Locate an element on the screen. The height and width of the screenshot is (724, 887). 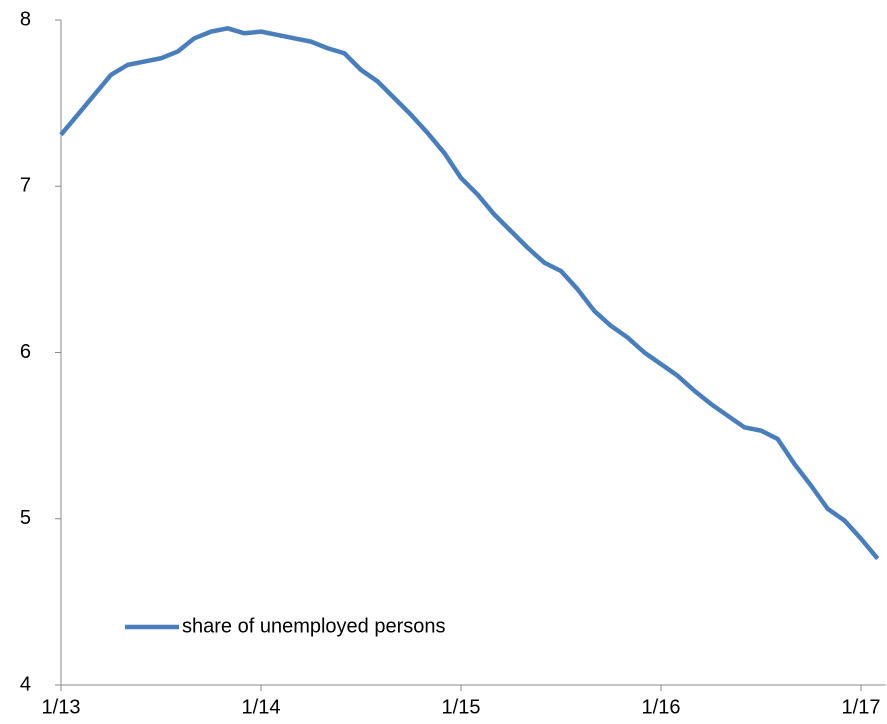
x-tick-label: 1/16 is located at coordinates (661, 707).